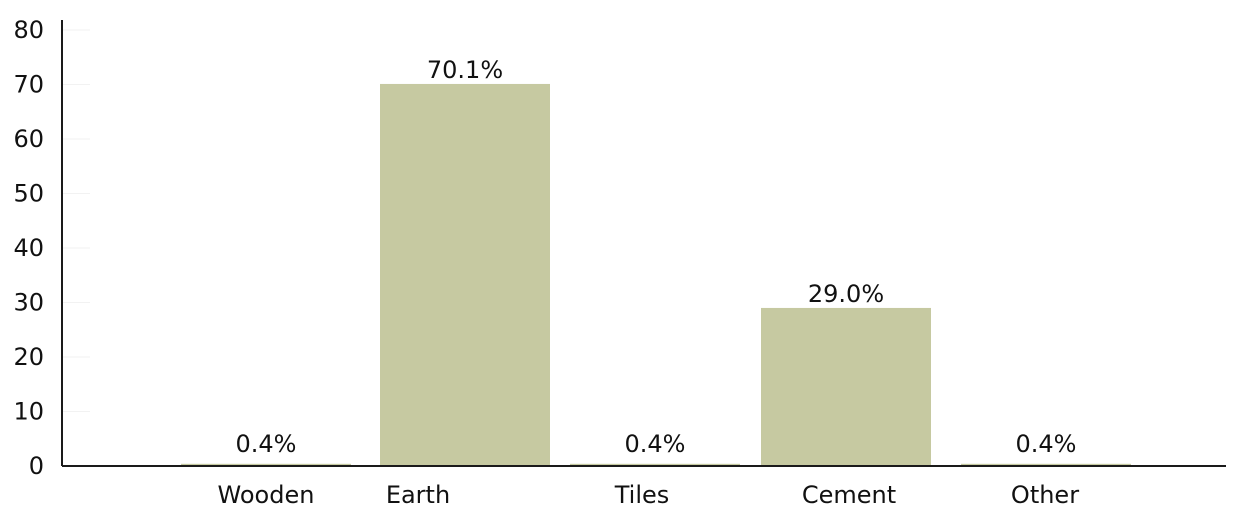 The image size is (1241, 506). Describe the element at coordinates (655, 444) in the screenshot. I see `data-label-tiles: 0.4%` at that location.